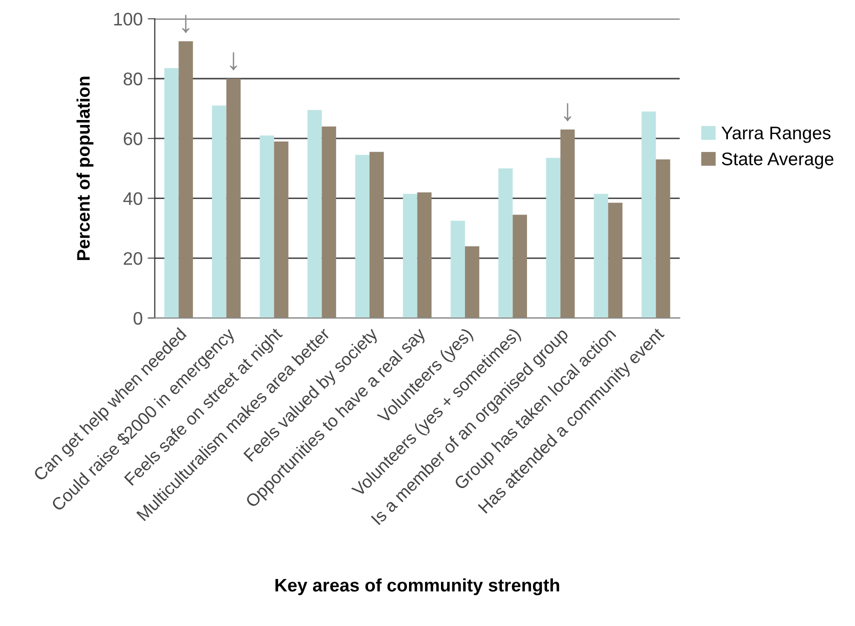  I want to click on legend-label: Yarra Ranges, so click(776, 134).